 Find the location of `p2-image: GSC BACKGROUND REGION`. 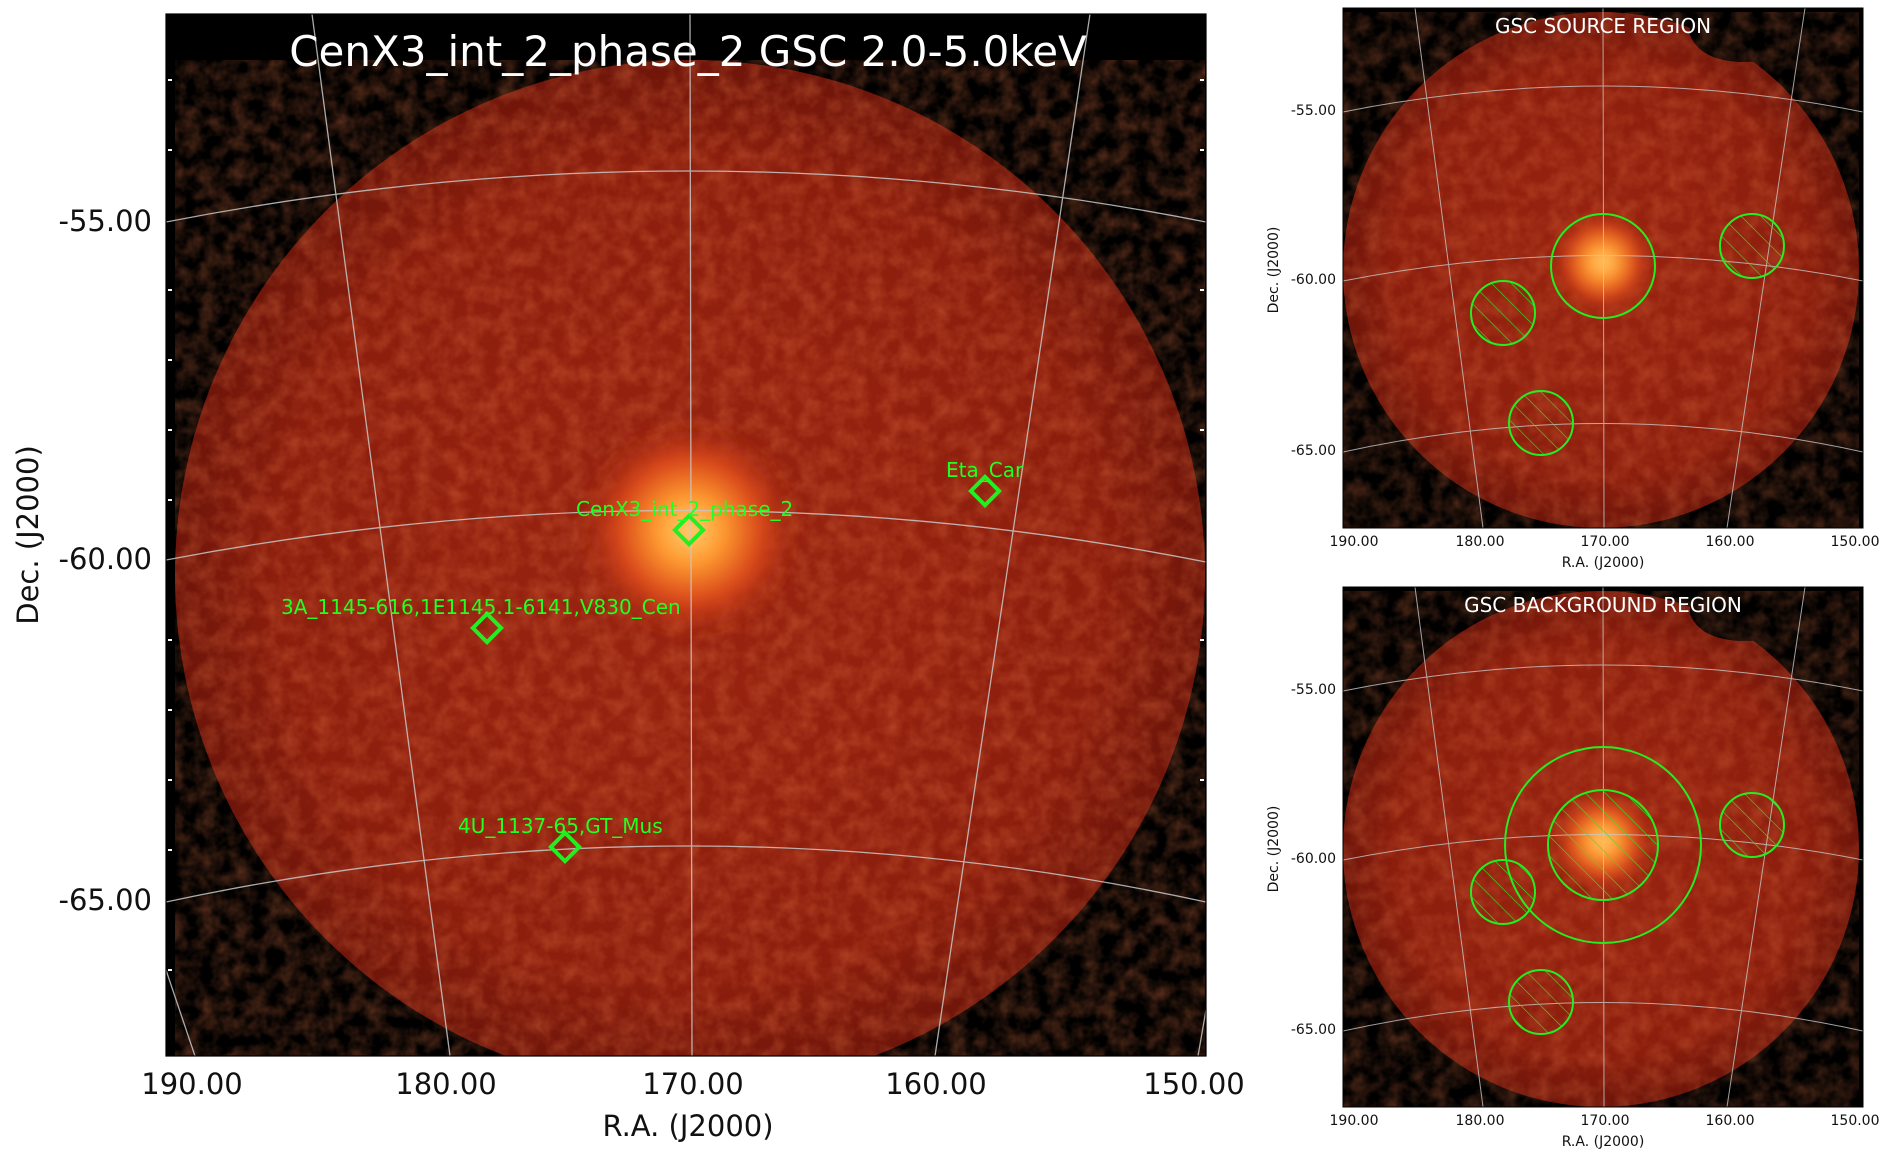

p2-image: GSC BACKGROUND REGION is located at coordinates (1603, 847).